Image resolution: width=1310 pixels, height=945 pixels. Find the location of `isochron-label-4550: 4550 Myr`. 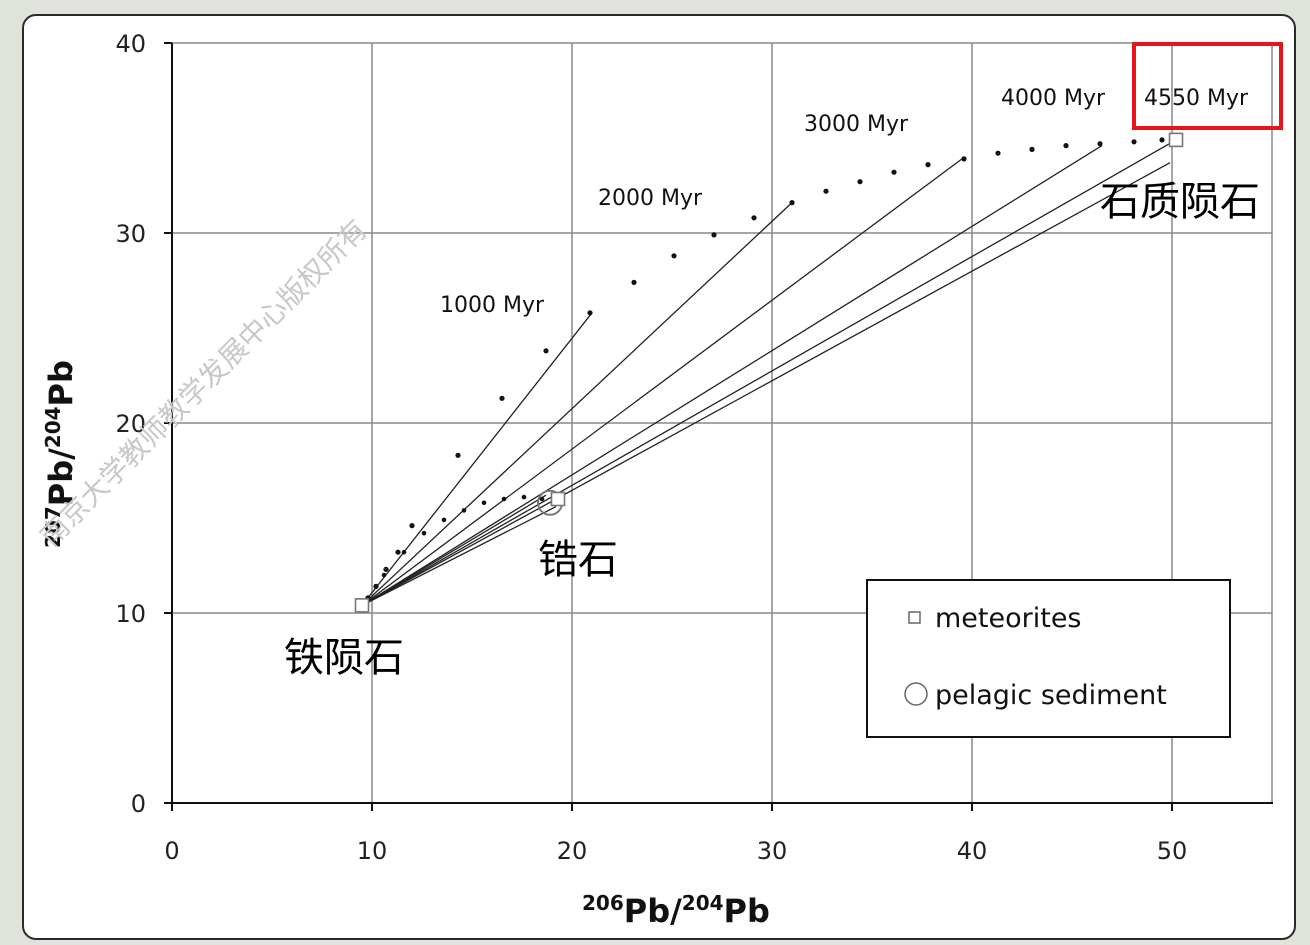

isochron-label-4550: 4550 Myr is located at coordinates (1196, 98).